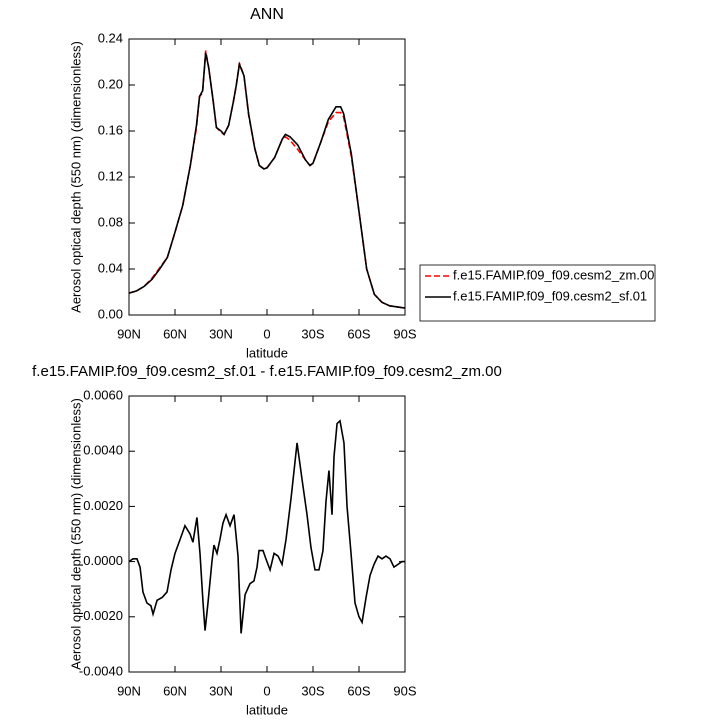 The image size is (703, 725). What do you see at coordinates (103, 560) in the screenshot?
I see `y-tick-label: 0.0000` at bounding box center [103, 560].